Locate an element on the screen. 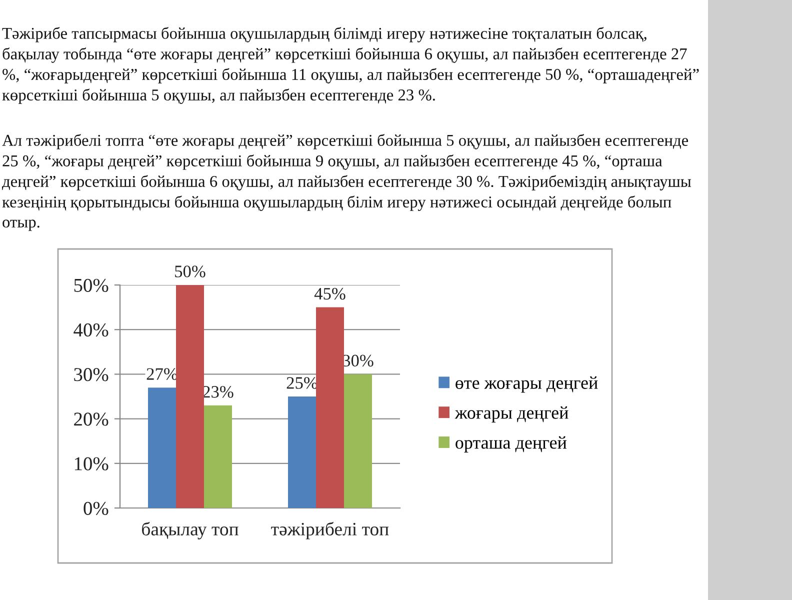 The width and height of the screenshot is (792, 600). y-tick-label: 50% is located at coordinates (91, 285).